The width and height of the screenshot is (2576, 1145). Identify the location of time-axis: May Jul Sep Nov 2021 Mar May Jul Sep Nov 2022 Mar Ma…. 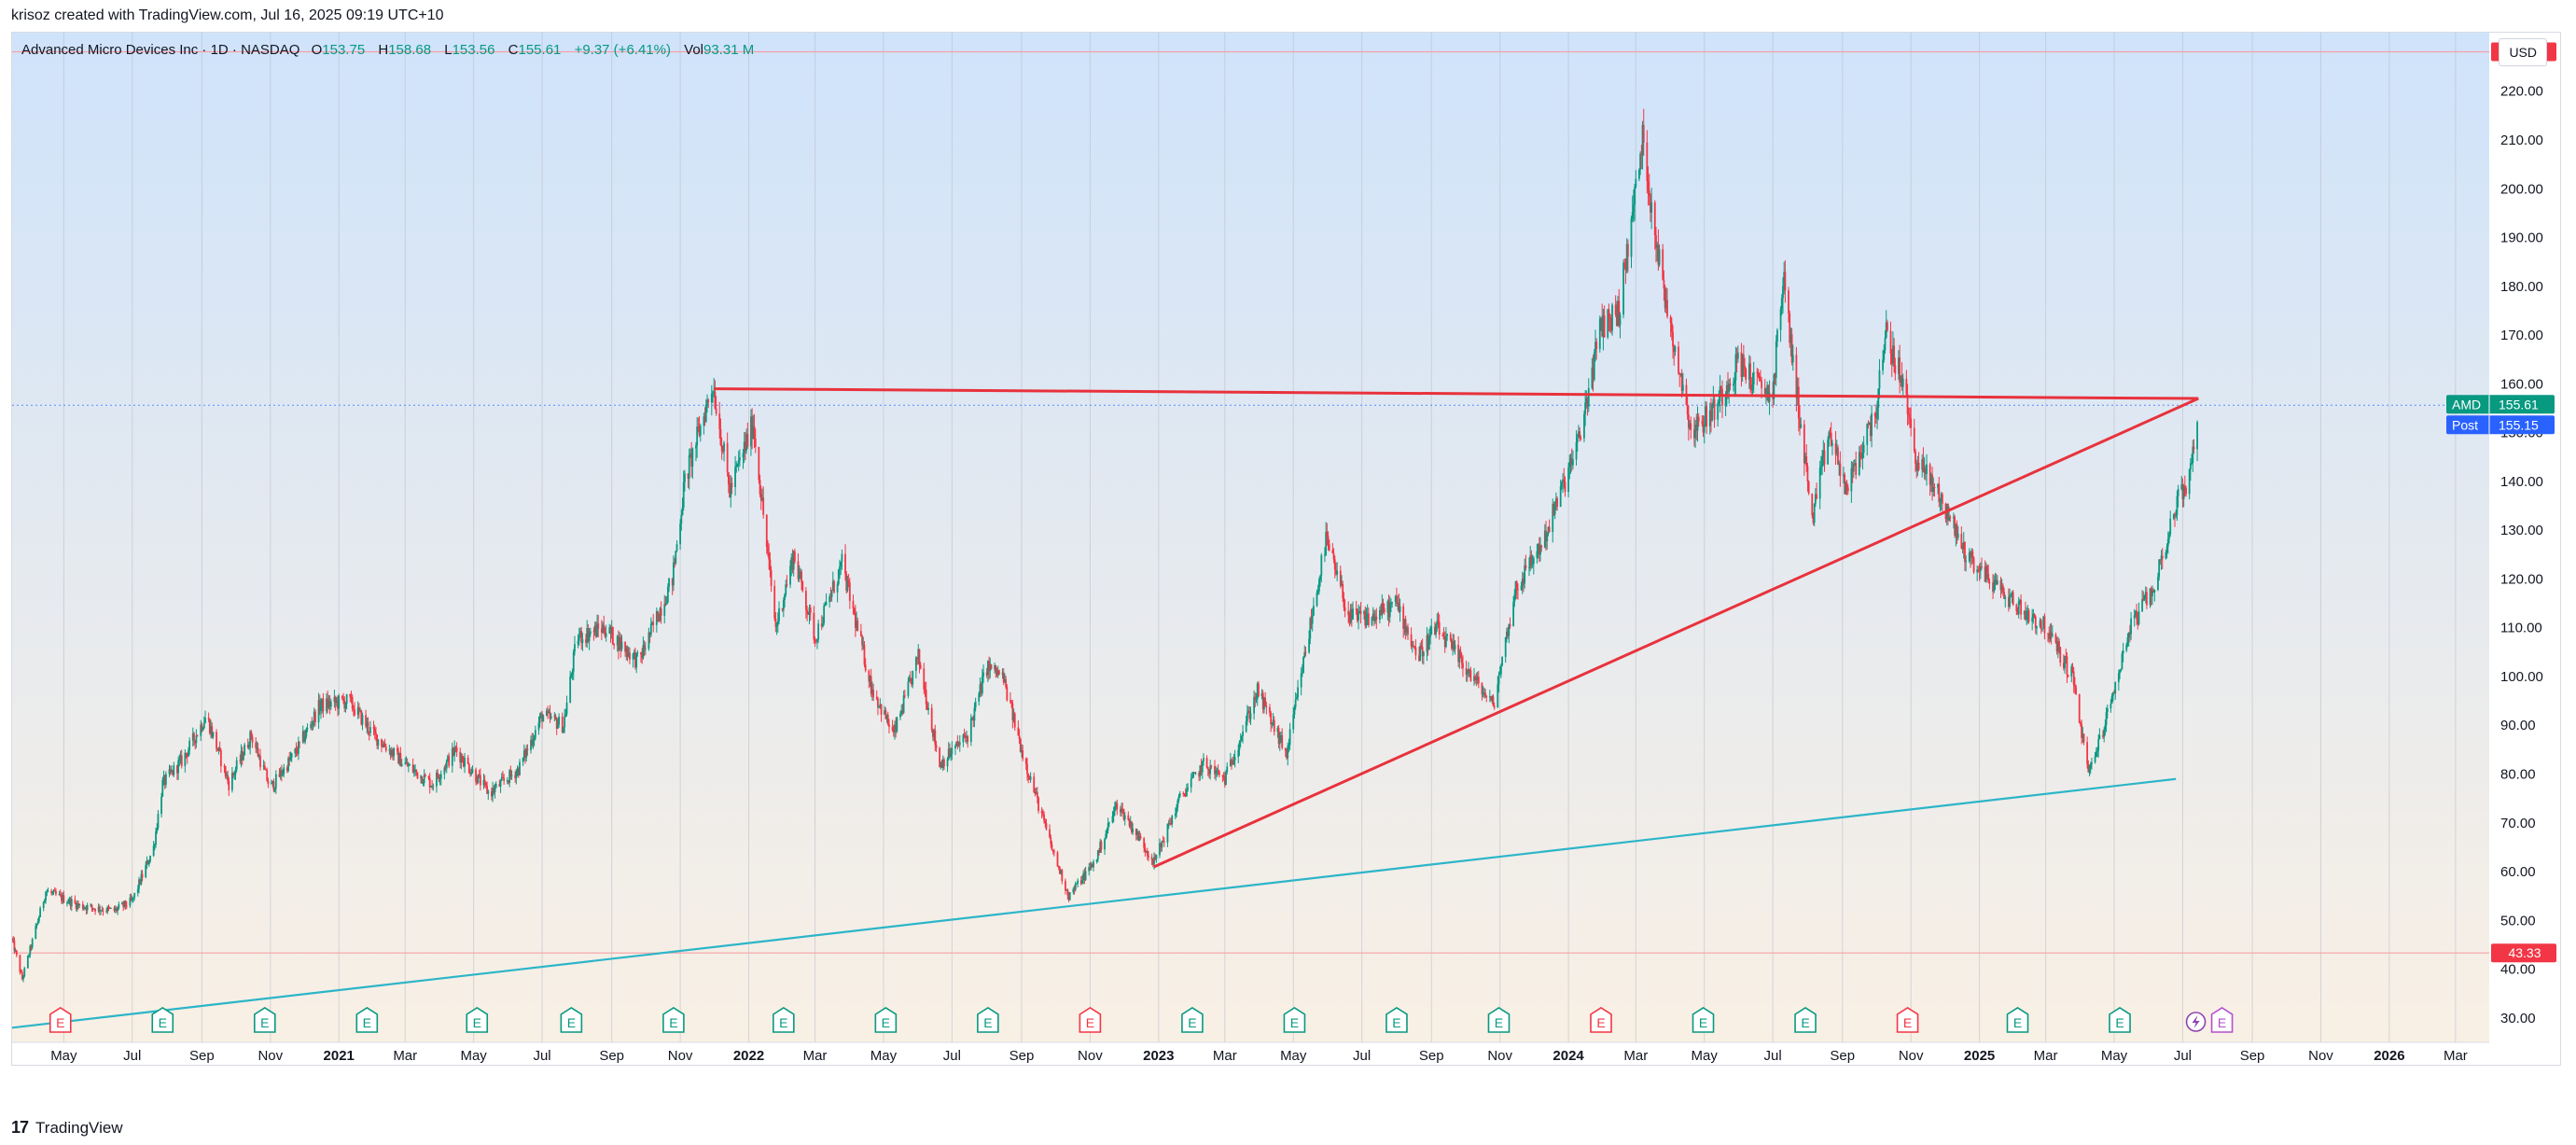
(1286, 1053).